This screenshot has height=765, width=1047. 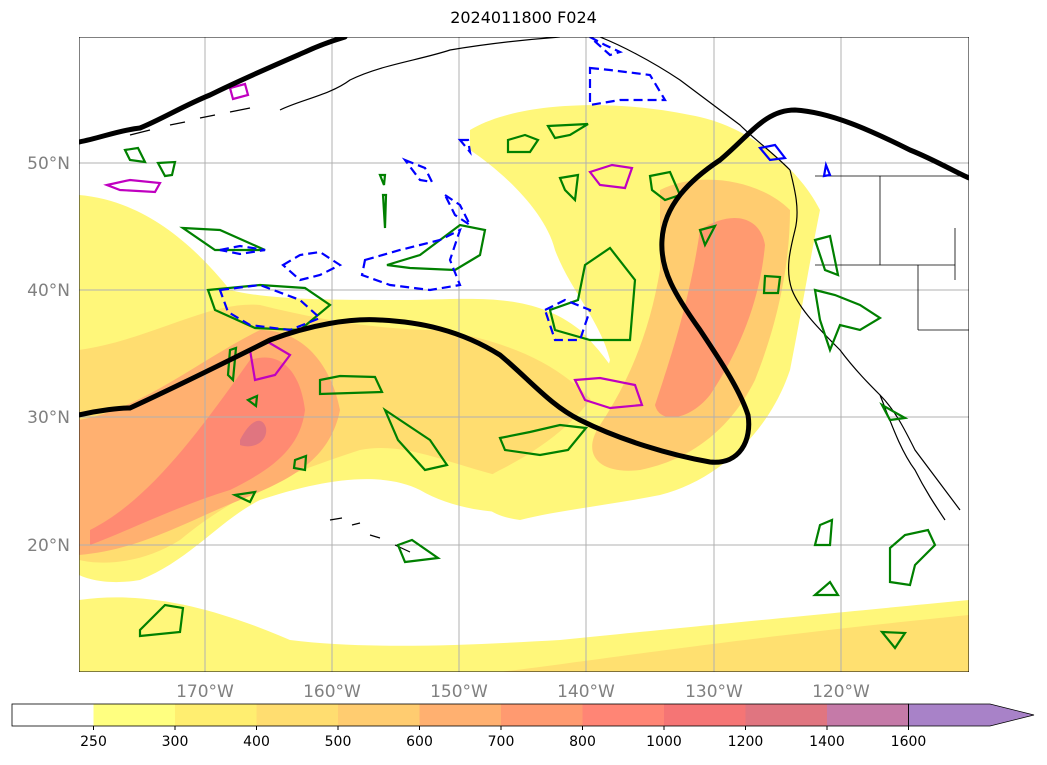 I want to click on colorbar-tick-label: 500, so click(x=338, y=742).